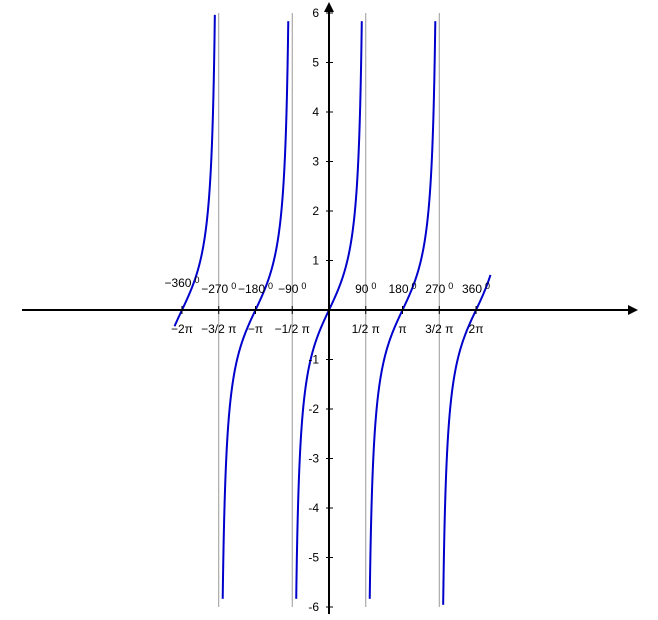 The width and height of the screenshot is (658, 620). What do you see at coordinates (487, 286) in the screenshot?
I see `x-tick-deg-sup-7: 0` at bounding box center [487, 286].